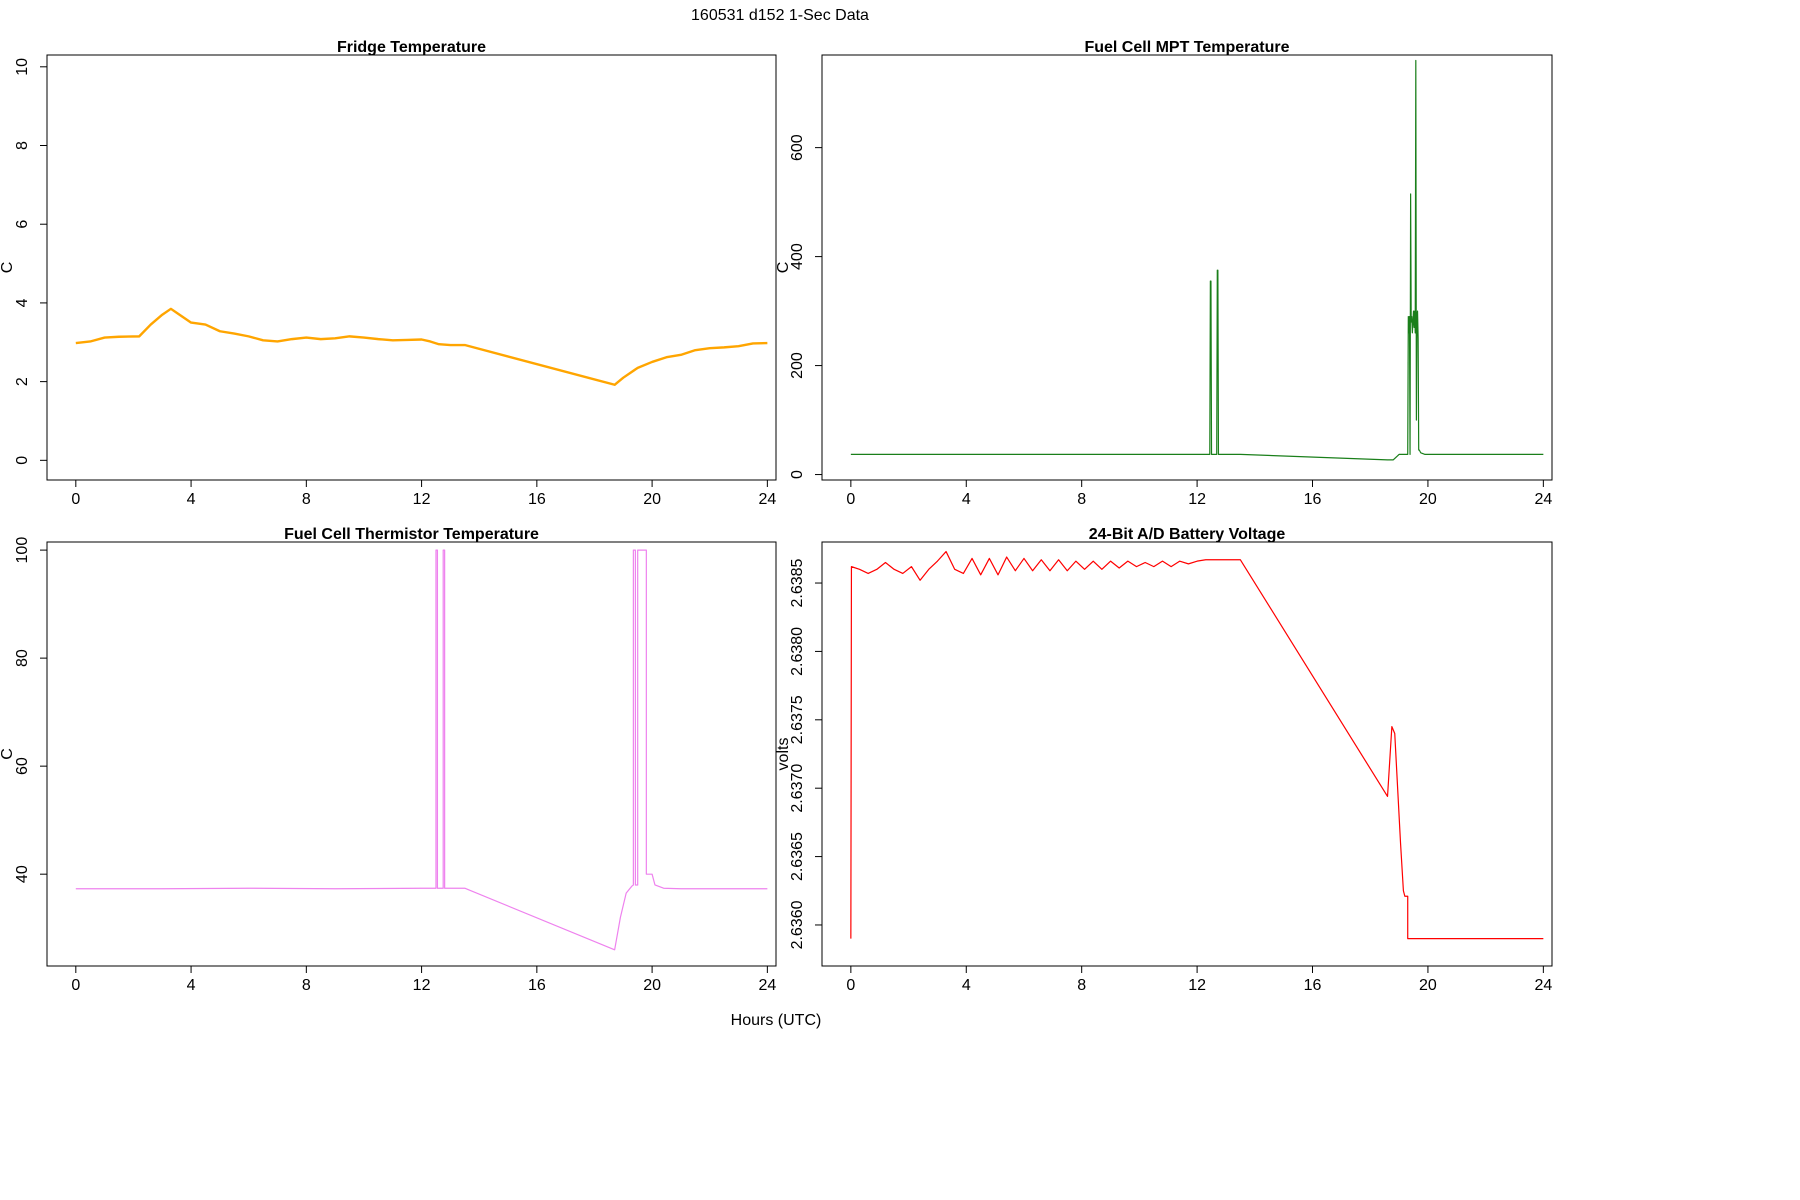 The width and height of the screenshot is (1800, 1200). What do you see at coordinates (797, 147) in the screenshot?
I see `y-tick-label: 600` at bounding box center [797, 147].